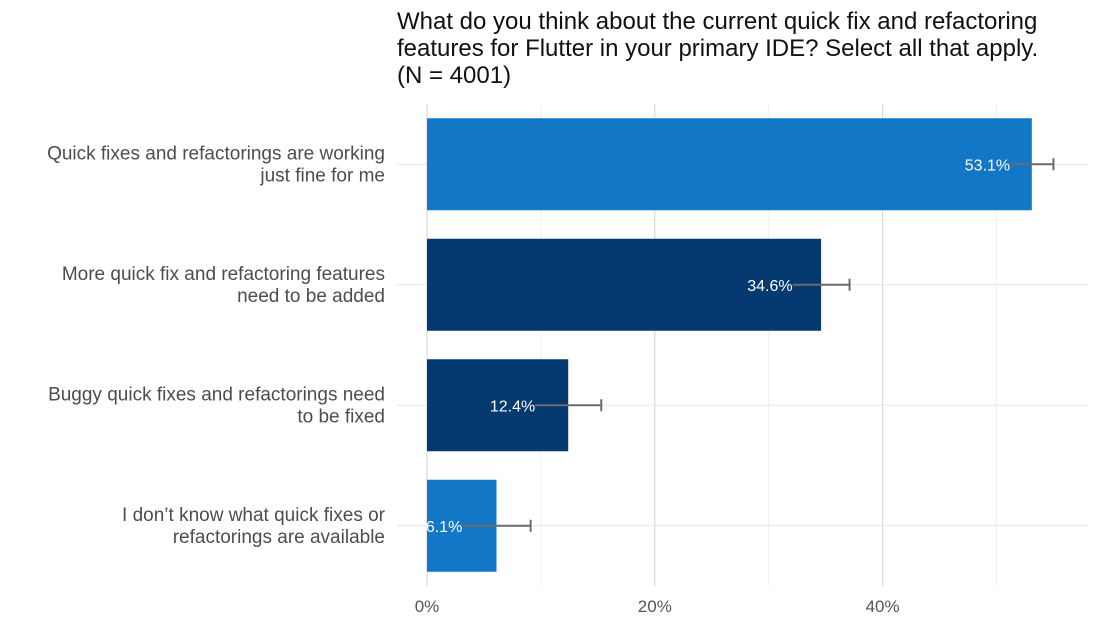  What do you see at coordinates (223, 274) in the screenshot?
I see `category-label: More quick fix and refactoring features` at bounding box center [223, 274].